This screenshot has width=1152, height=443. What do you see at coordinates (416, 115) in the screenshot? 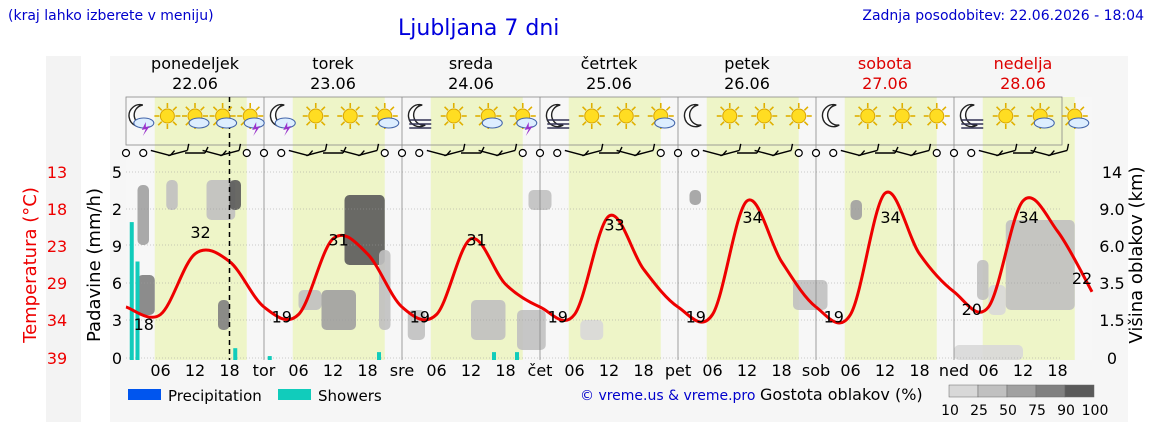
I see `moon-shape` at bounding box center [416, 115].